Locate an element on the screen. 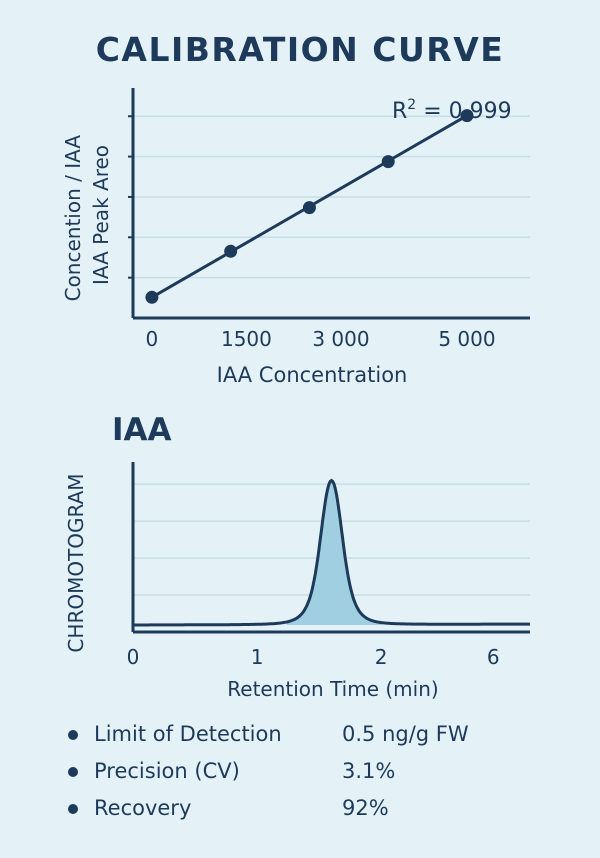 Image resolution: width=600 pixels, height=858 pixels. calibration-y-axis-label: Concention / IAA IAA Peak Areo is located at coordinates (87, 215).